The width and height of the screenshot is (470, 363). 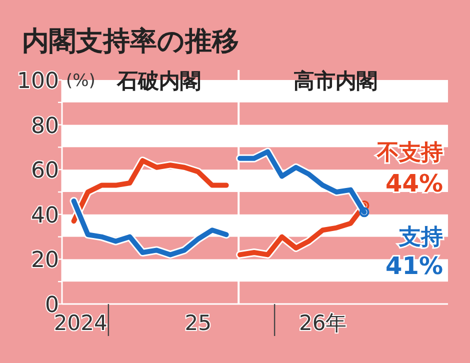 I want to click on y-tick-label: 60, so click(x=45, y=171).